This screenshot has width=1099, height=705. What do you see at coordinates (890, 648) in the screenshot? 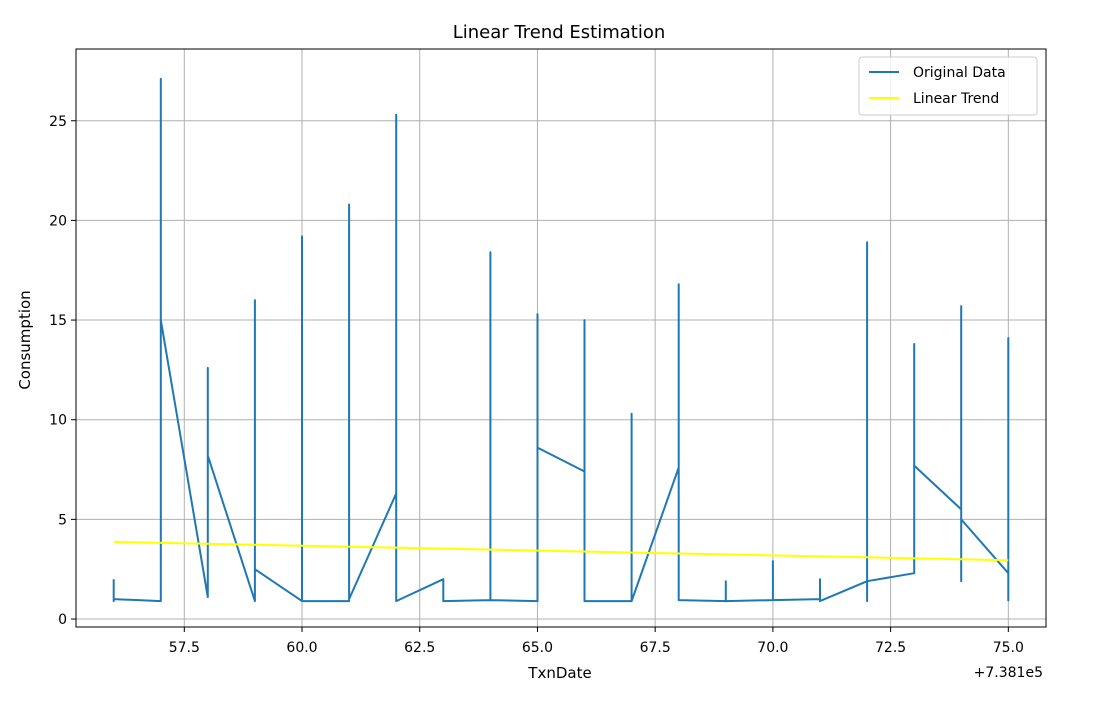
I see `x-tick-label: 72.5` at bounding box center [890, 648].